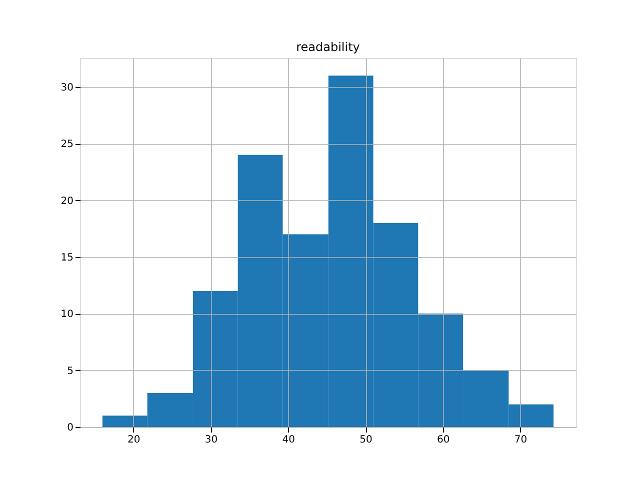  What do you see at coordinates (67, 314) in the screenshot?
I see `y-tick-label: 10` at bounding box center [67, 314].